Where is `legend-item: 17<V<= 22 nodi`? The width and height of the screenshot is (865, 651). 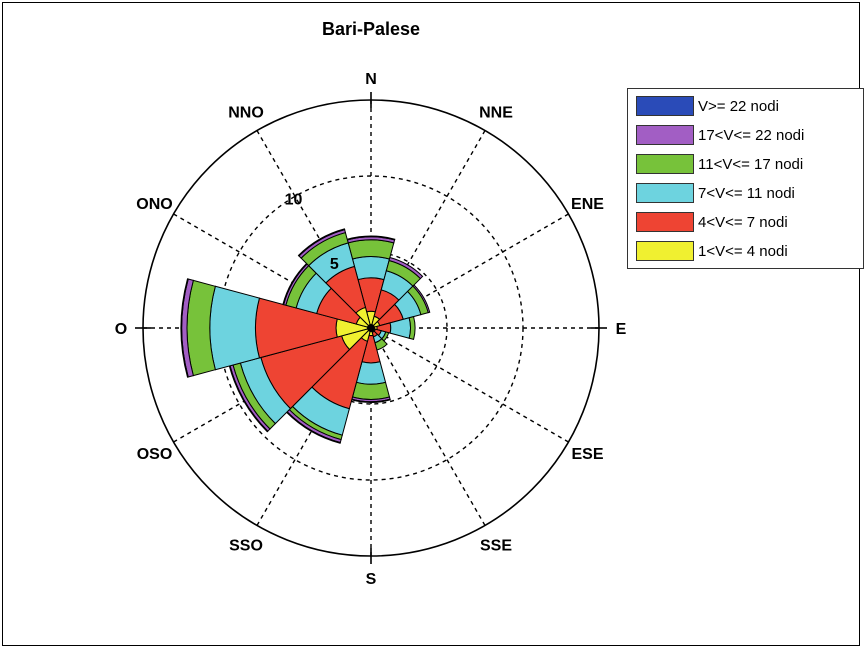 legend-item: 17<V<= 22 nodi is located at coordinates (720, 135).